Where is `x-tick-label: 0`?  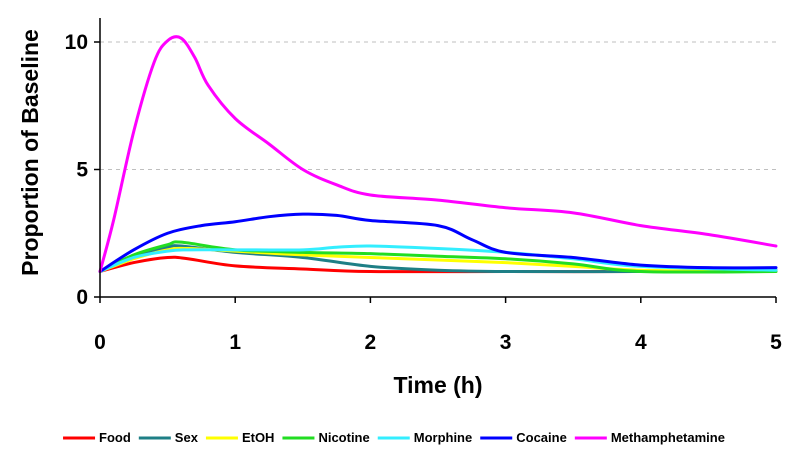 x-tick-label: 0 is located at coordinates (100, 342).